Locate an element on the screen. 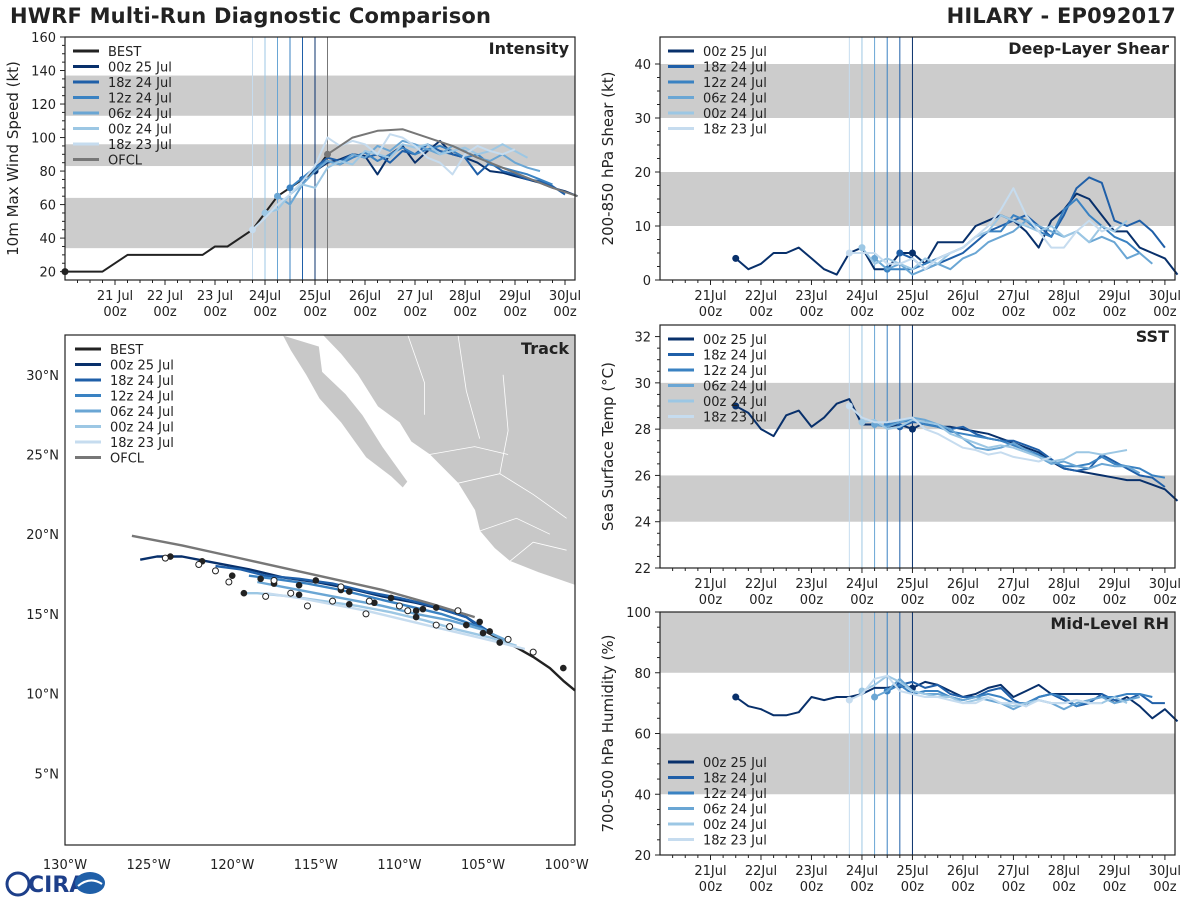 This screenshot has height=900, width=1200. y-tick-label: 25°N is located at coordinates (42, 456).